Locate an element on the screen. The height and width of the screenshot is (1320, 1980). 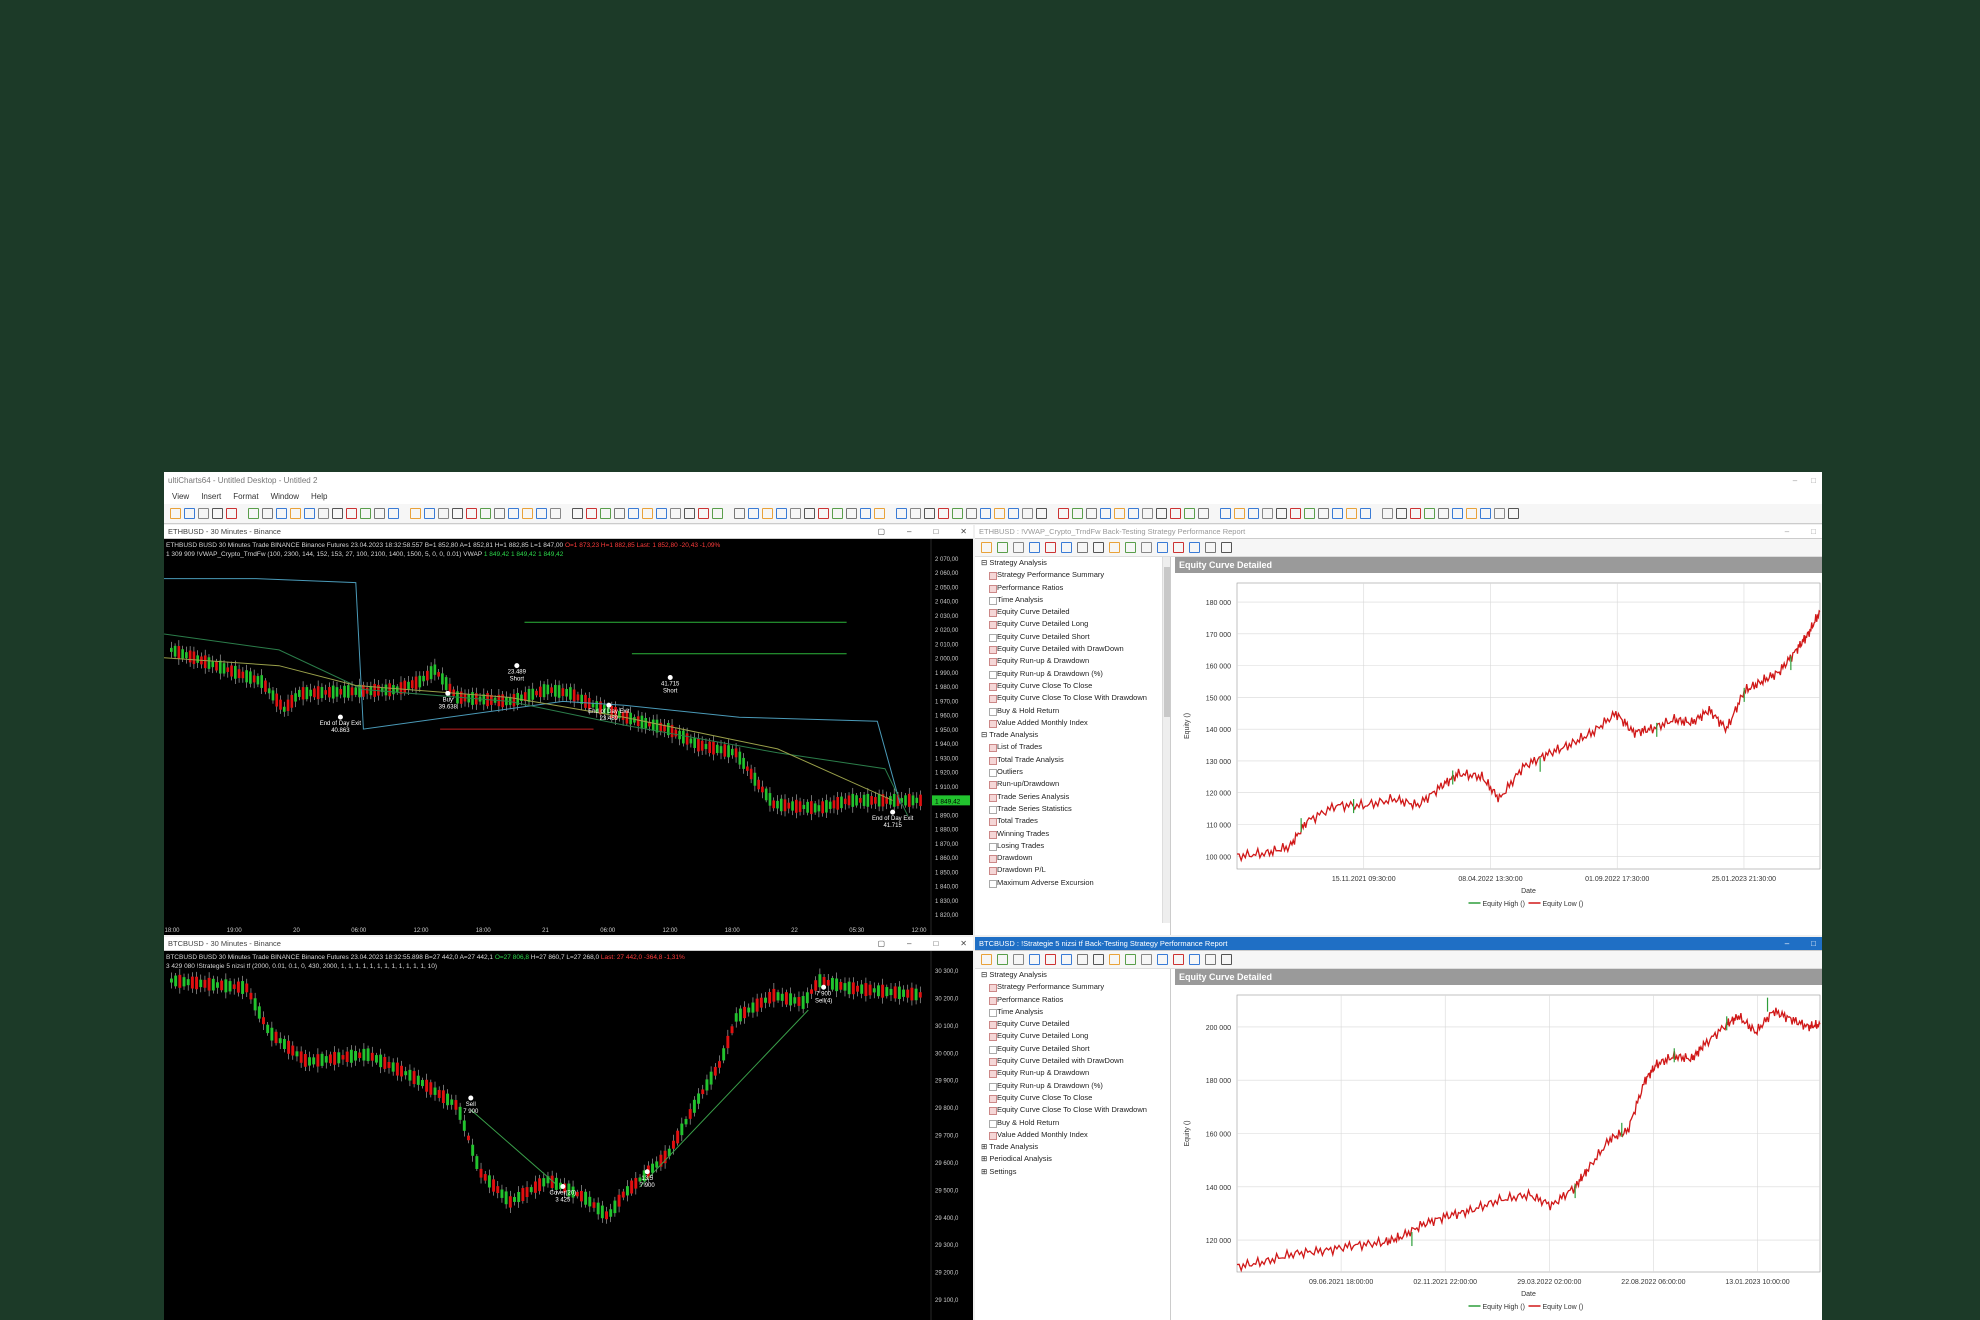
restore-icon: ▢ is located at coordinates (881, 943).